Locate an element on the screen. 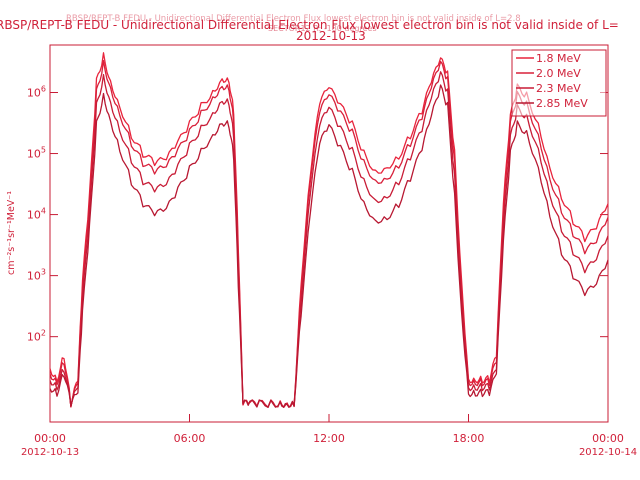 Image resolution: width=640 pixels, height=480 pixels. legend-box is located at coordinates (559, 83).